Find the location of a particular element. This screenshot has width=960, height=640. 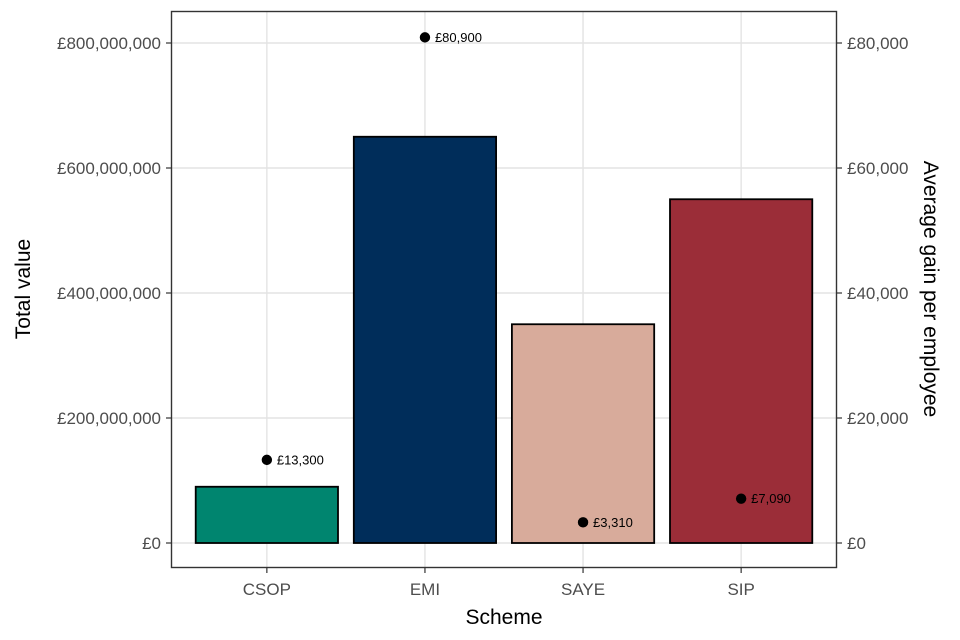

point-sip is located at coordinates (741, 498).